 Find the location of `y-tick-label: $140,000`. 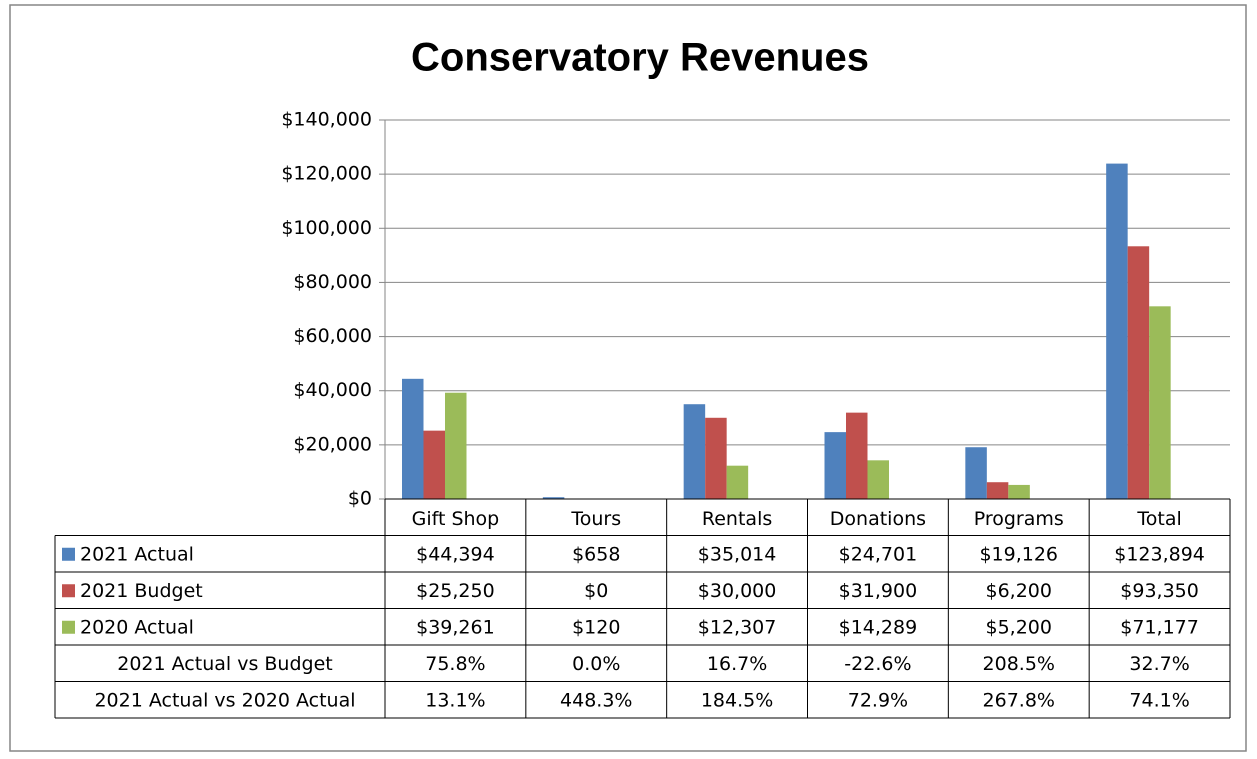

y-tick-label: $140,000 is located at coordinates (326, 120).